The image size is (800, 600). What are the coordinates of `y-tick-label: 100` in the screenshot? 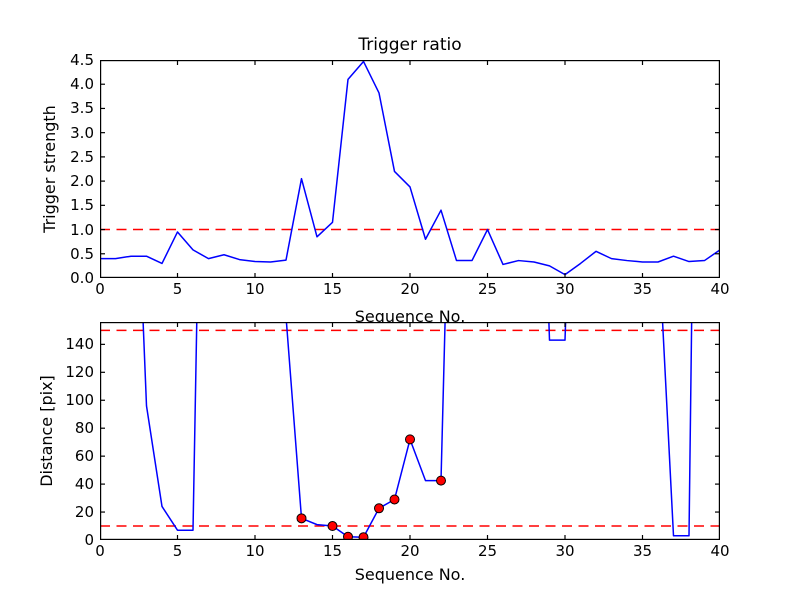 It's located at (79, 400).